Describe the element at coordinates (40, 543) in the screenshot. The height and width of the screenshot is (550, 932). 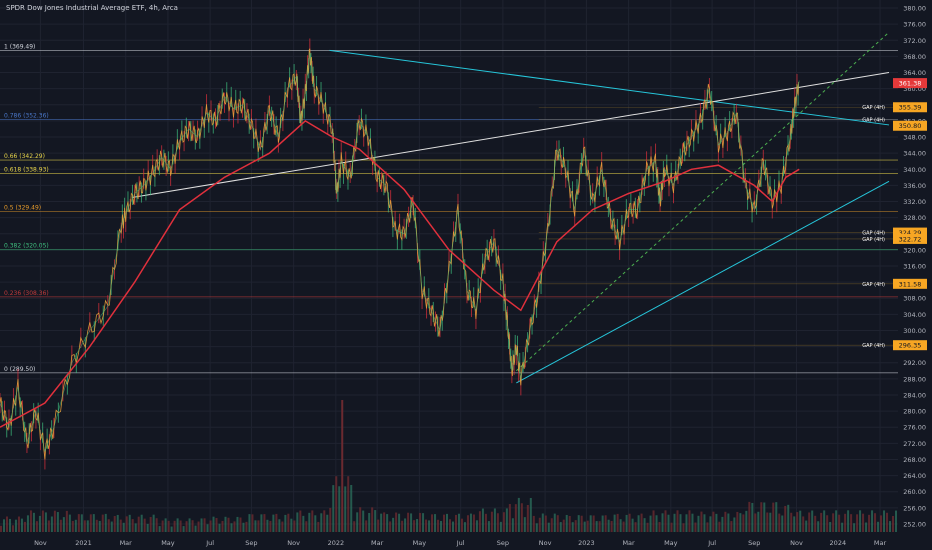
I see `x-tick-label: Nov` at that location.